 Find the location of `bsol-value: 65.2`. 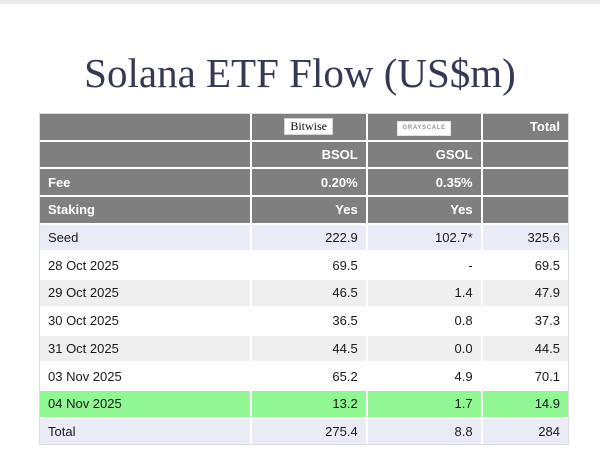

bsol-value: 65.2 is located at coordinates (309, 377).